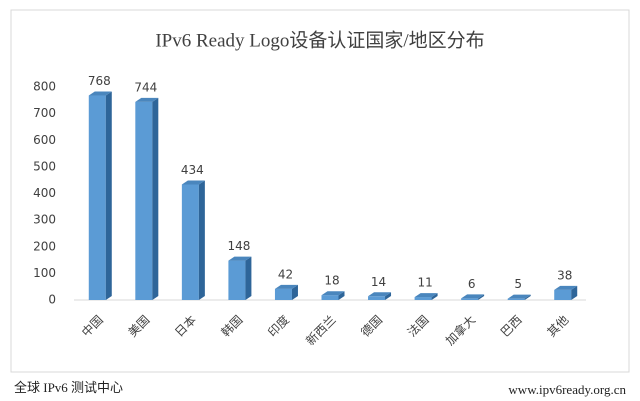 The image size is (640, 401). I want to click on data-label: 6, so click(472, 284).